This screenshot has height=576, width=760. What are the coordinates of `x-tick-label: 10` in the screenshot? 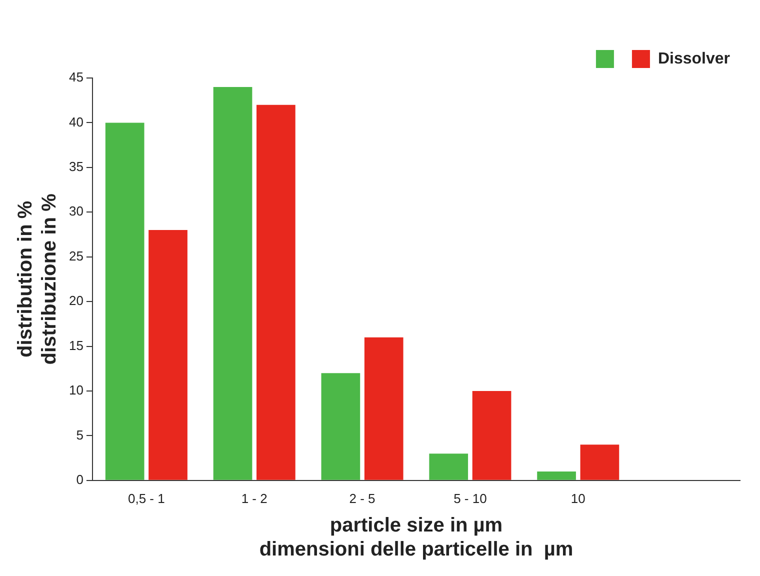 It's located at (578, 498).